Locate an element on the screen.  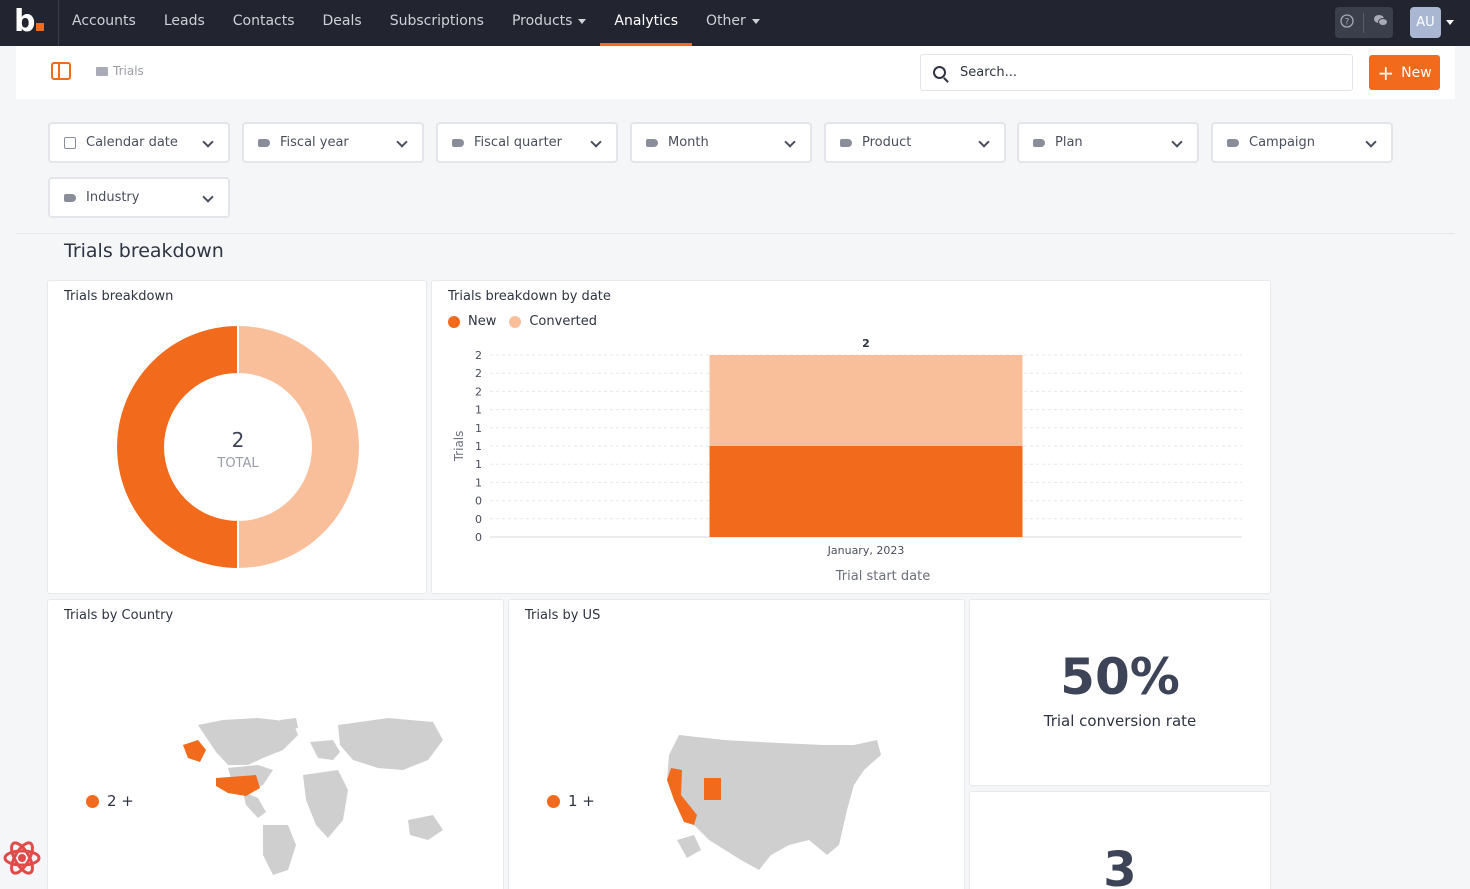
nav-item-label: Leads is located at coordinates (184, 21).